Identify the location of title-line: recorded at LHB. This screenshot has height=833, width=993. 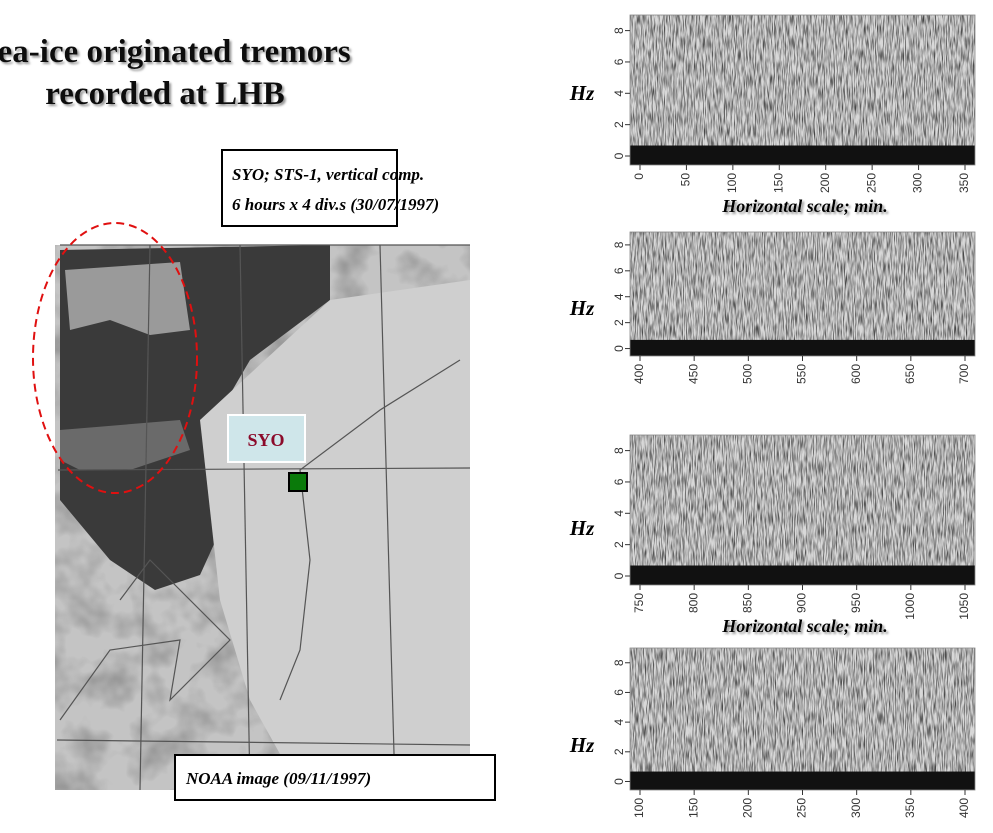
(165, 94).